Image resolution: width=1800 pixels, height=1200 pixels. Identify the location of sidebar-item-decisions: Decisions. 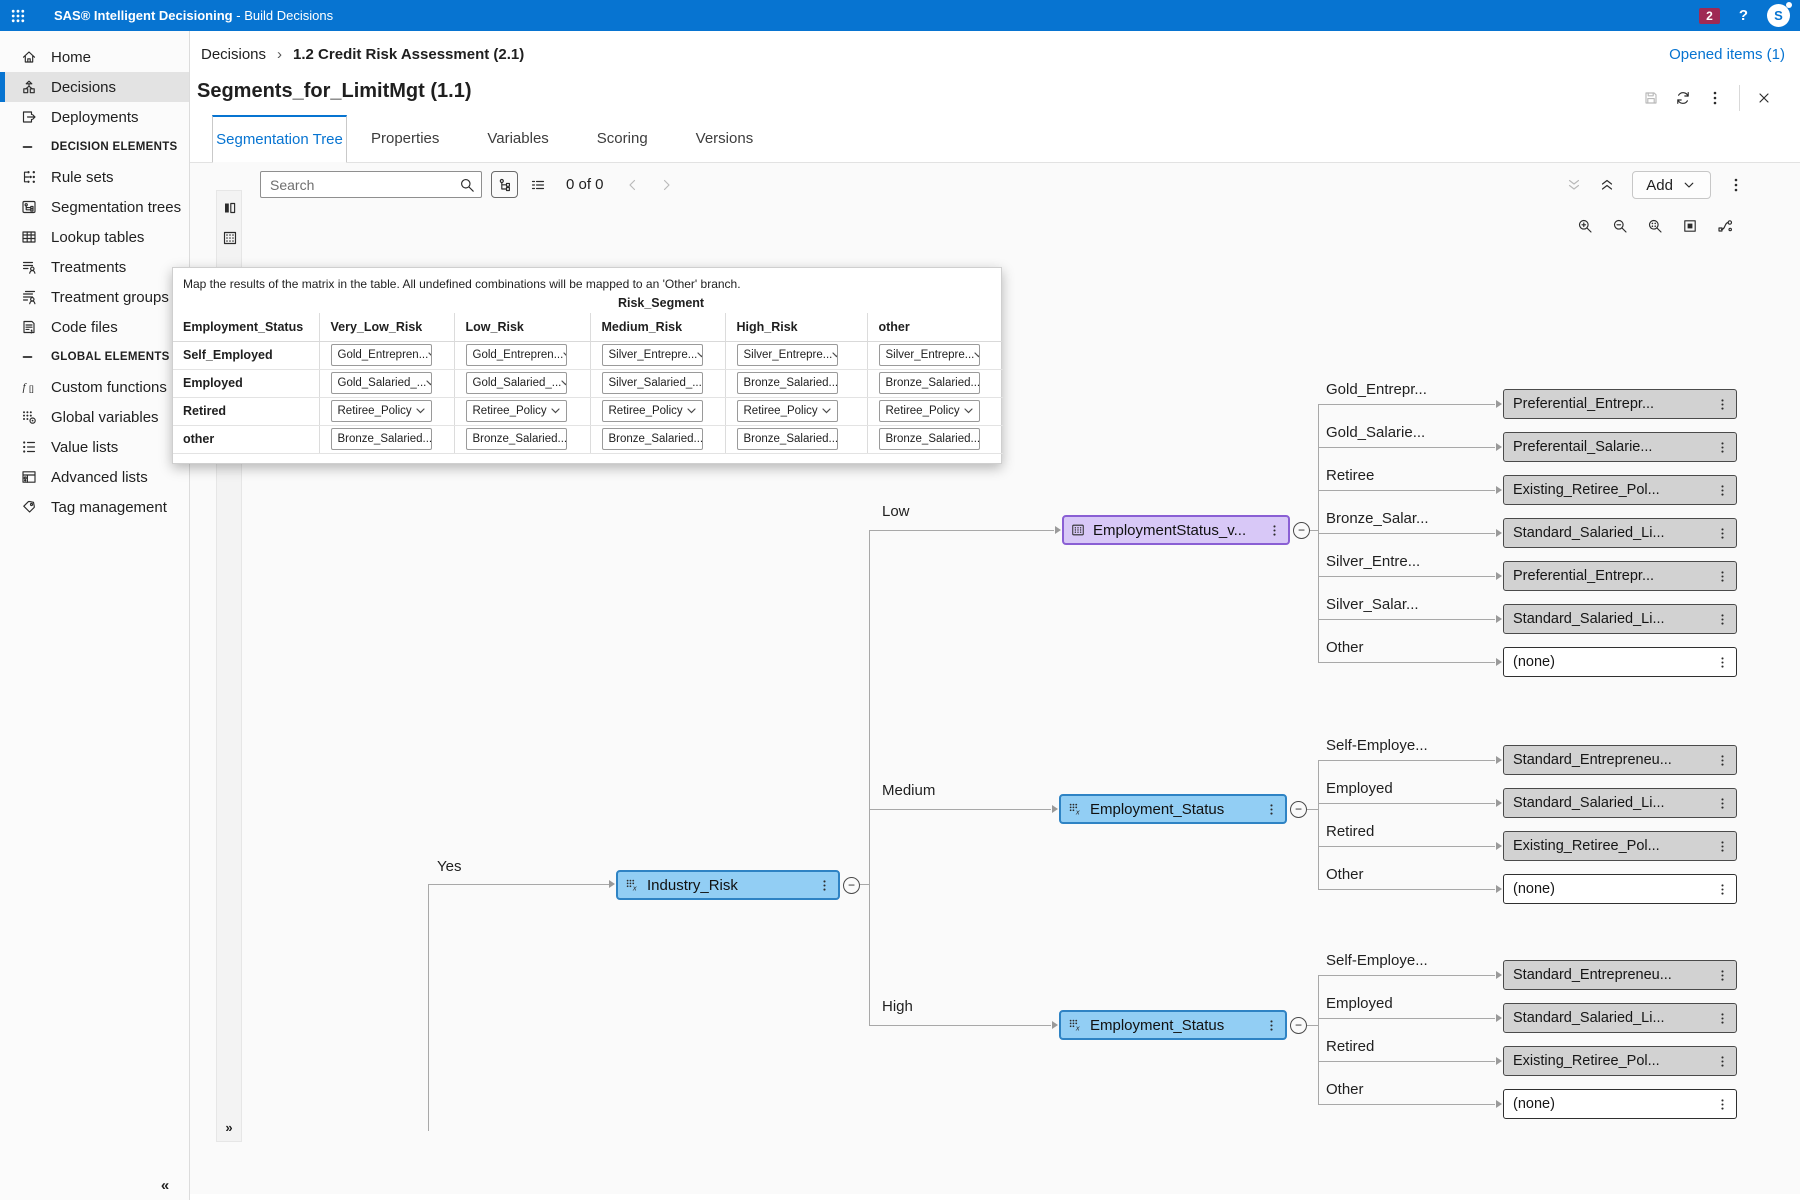
(94, 87).